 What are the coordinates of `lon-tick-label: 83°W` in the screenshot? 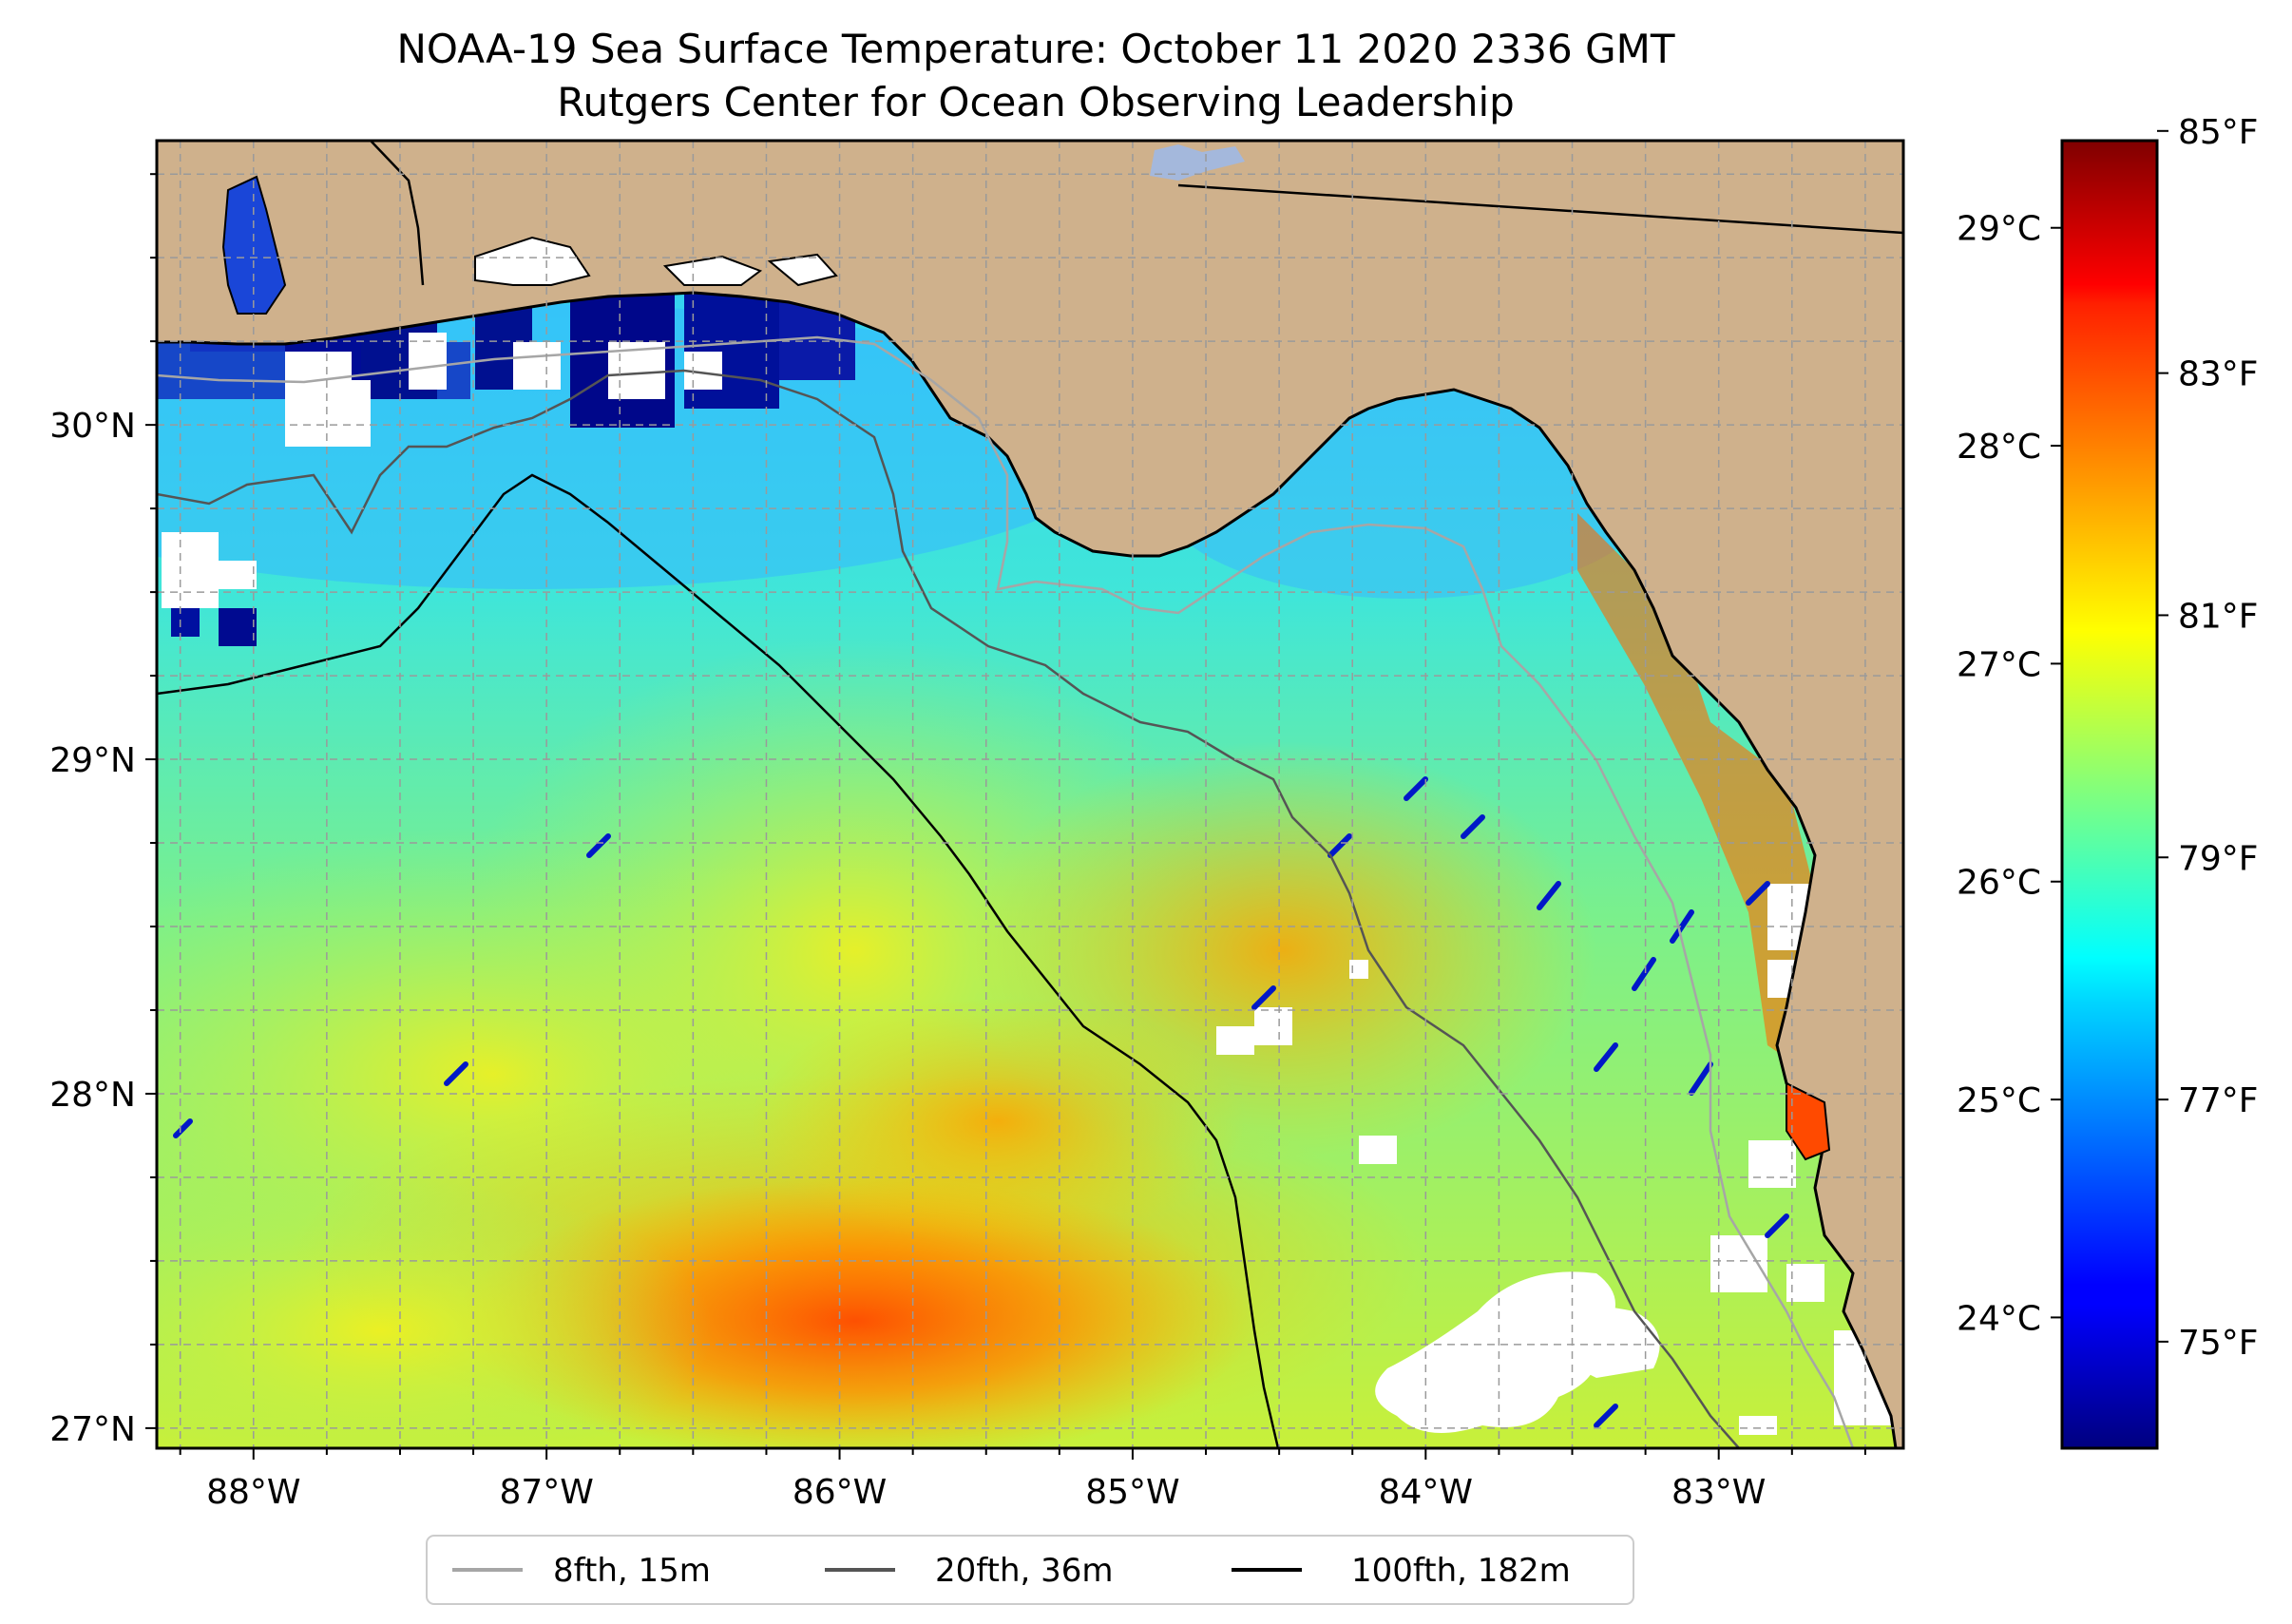 It's located at (1718, 1492).